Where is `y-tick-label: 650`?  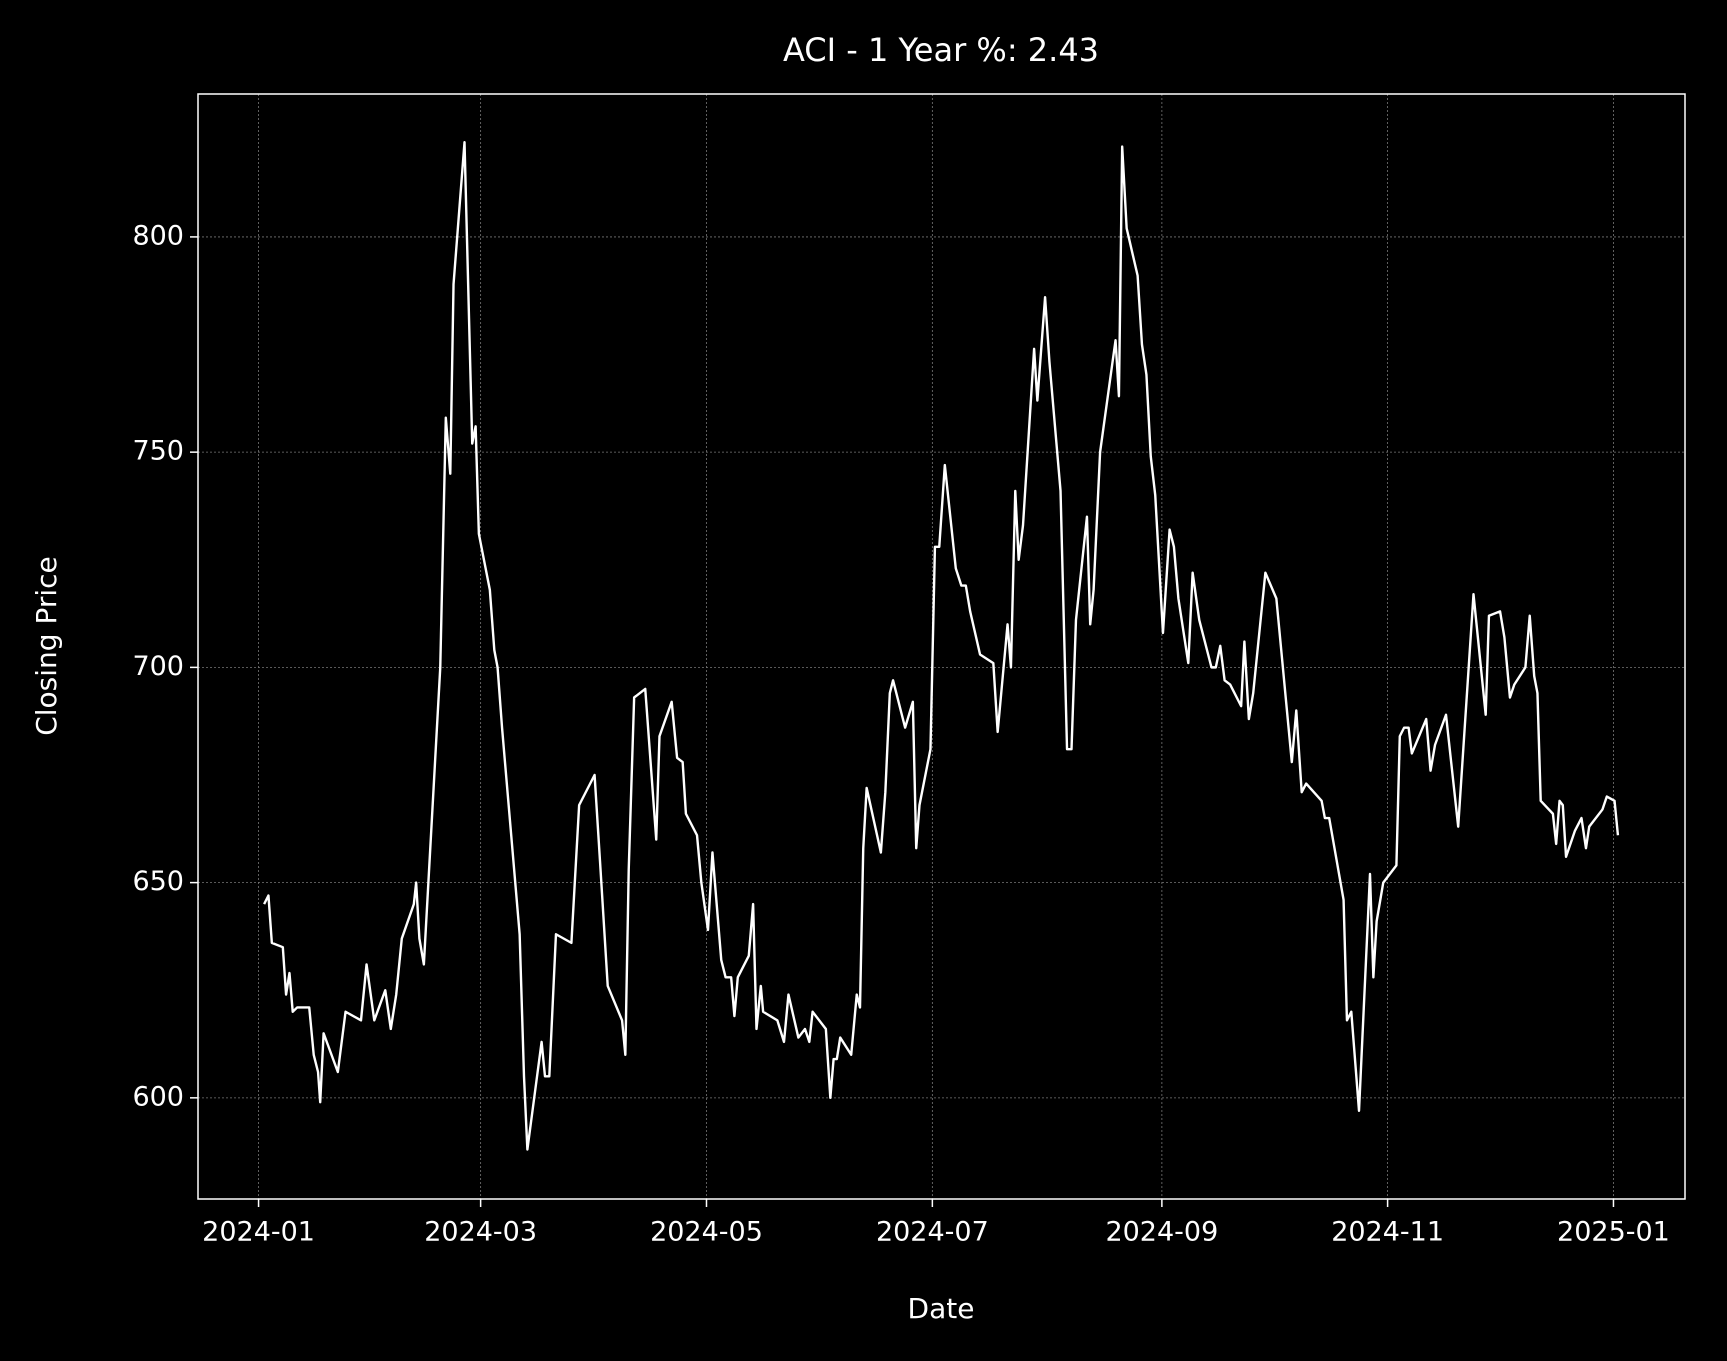 y-tick-label: 650 is located at coordinates (158, 881).